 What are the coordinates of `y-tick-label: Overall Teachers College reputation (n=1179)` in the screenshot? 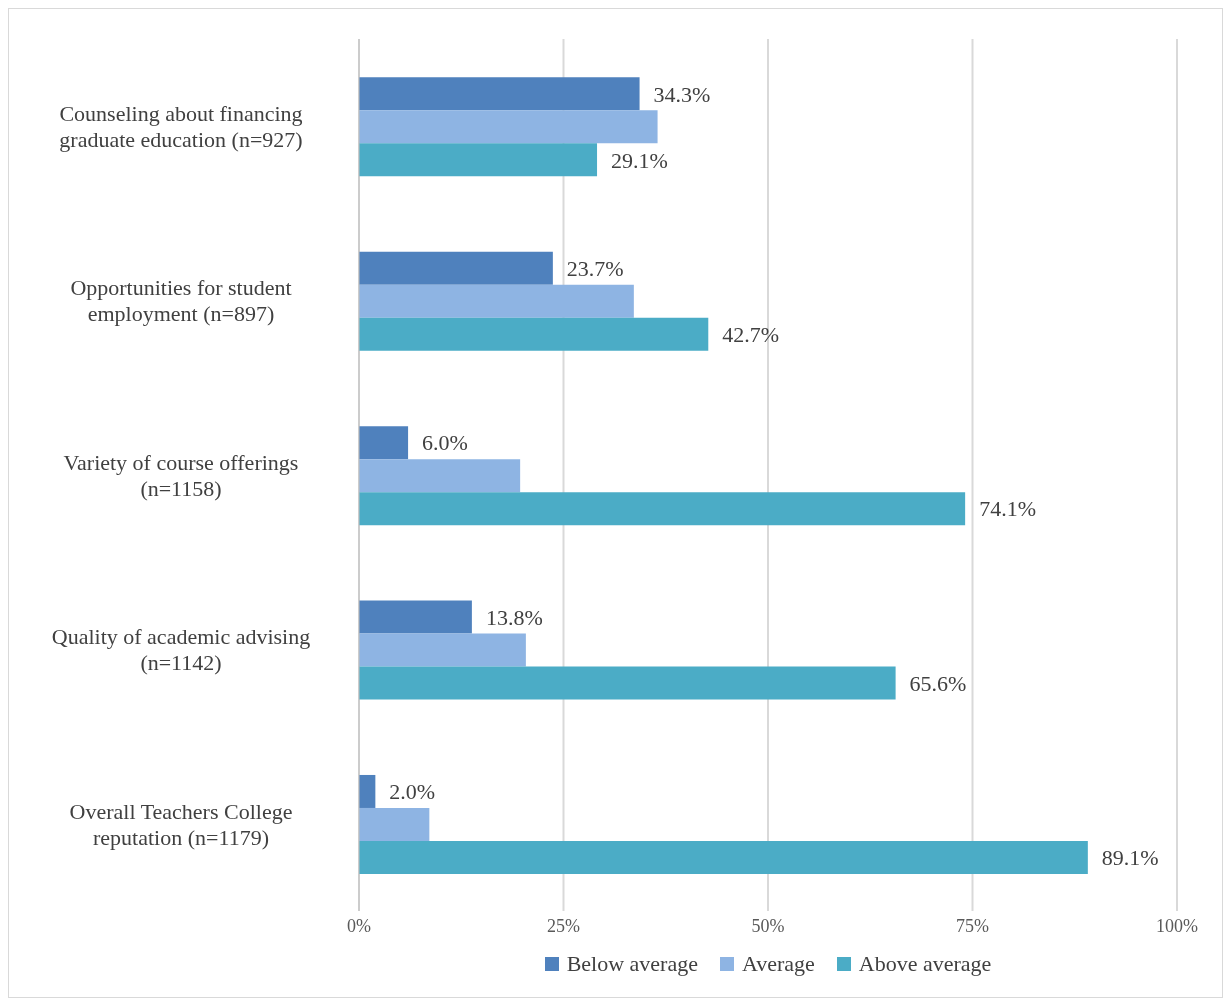 It's located at (181, 824).